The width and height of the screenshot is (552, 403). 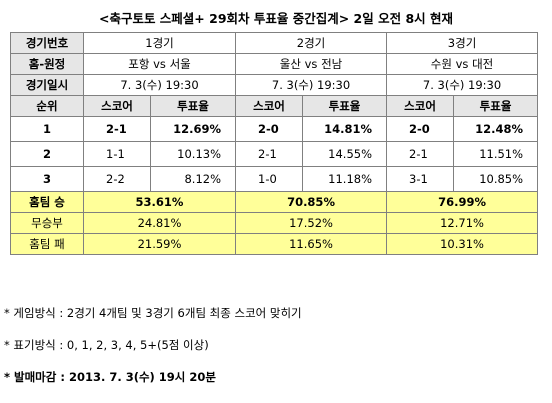 What do you see at coordinates (441, 64) in the screenshot?
I see `game-3-home-team: 수원` at bounding box center [441, 64].